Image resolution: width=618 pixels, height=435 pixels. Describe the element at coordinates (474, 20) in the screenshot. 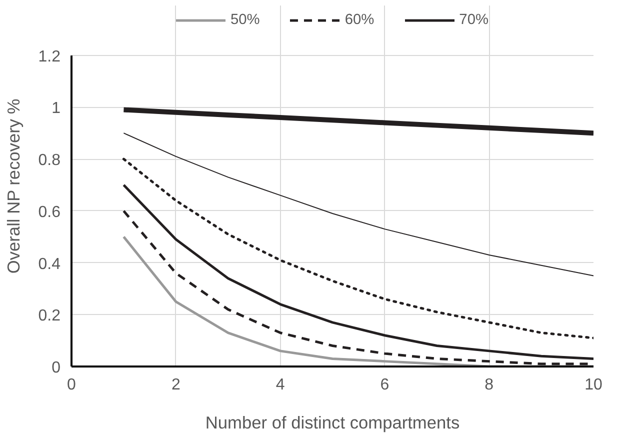

I see `legend-label: 70%` at that location.